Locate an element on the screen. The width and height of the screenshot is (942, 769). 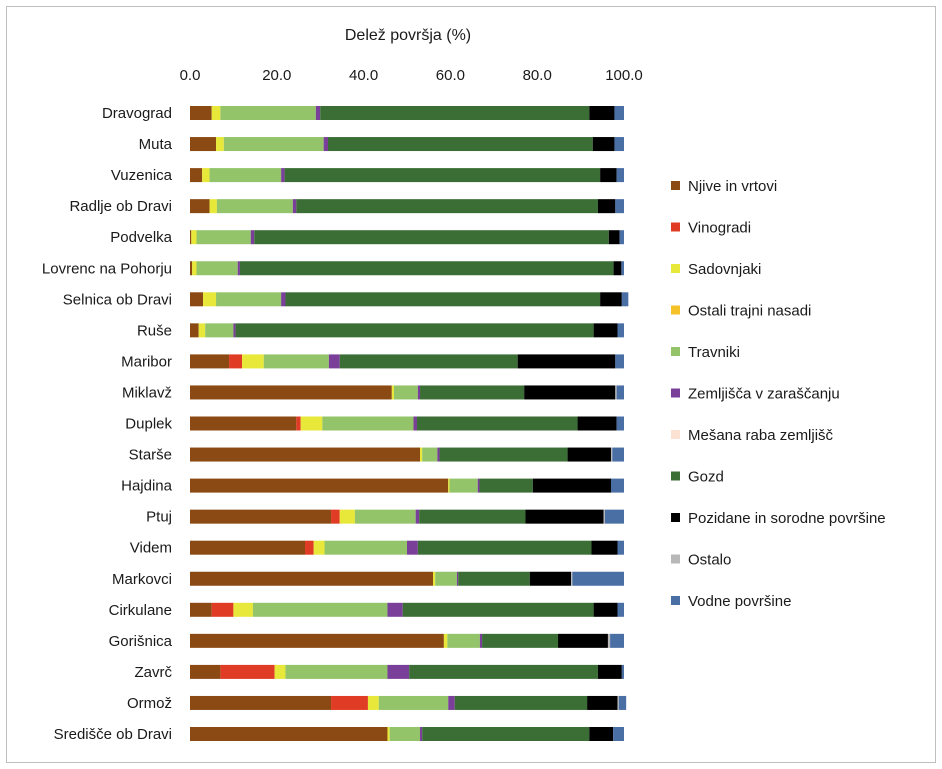
x-tick-label: 20.0 is located at coordinates (276, 75).